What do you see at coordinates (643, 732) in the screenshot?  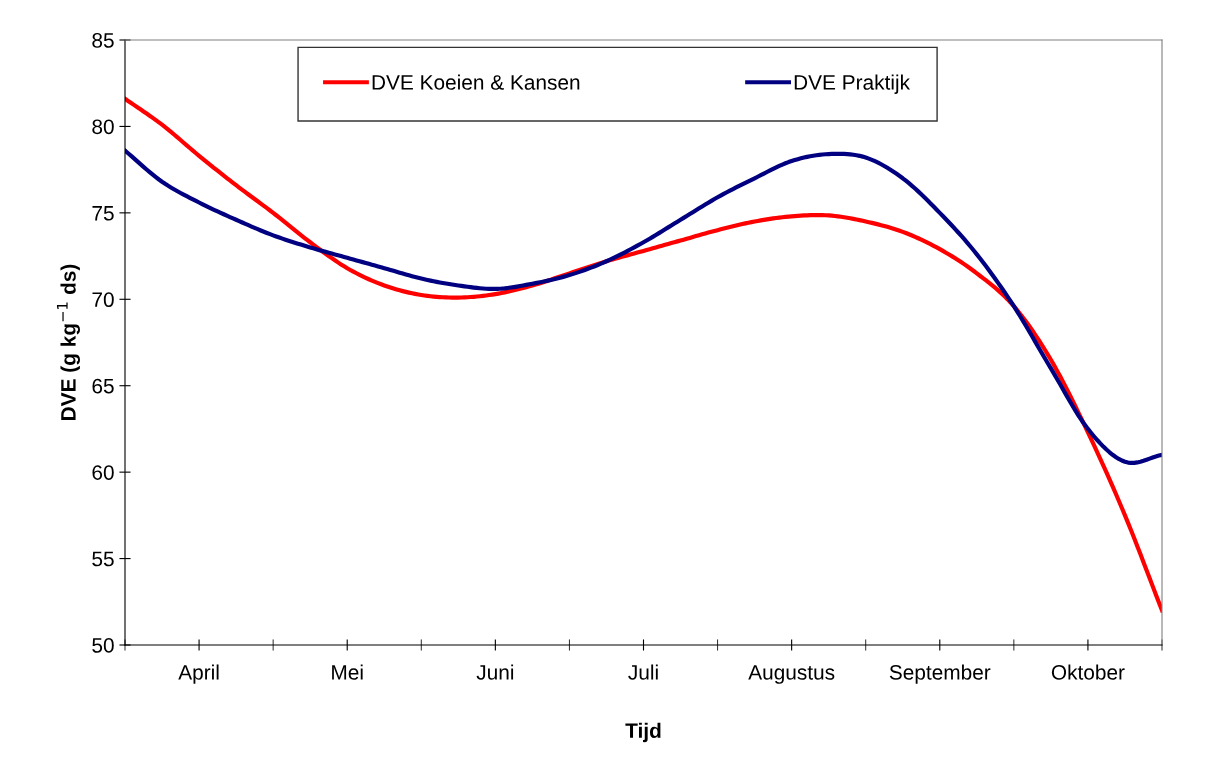 I see `x-axis-title: Tijd` at bounding box center [643, 732].